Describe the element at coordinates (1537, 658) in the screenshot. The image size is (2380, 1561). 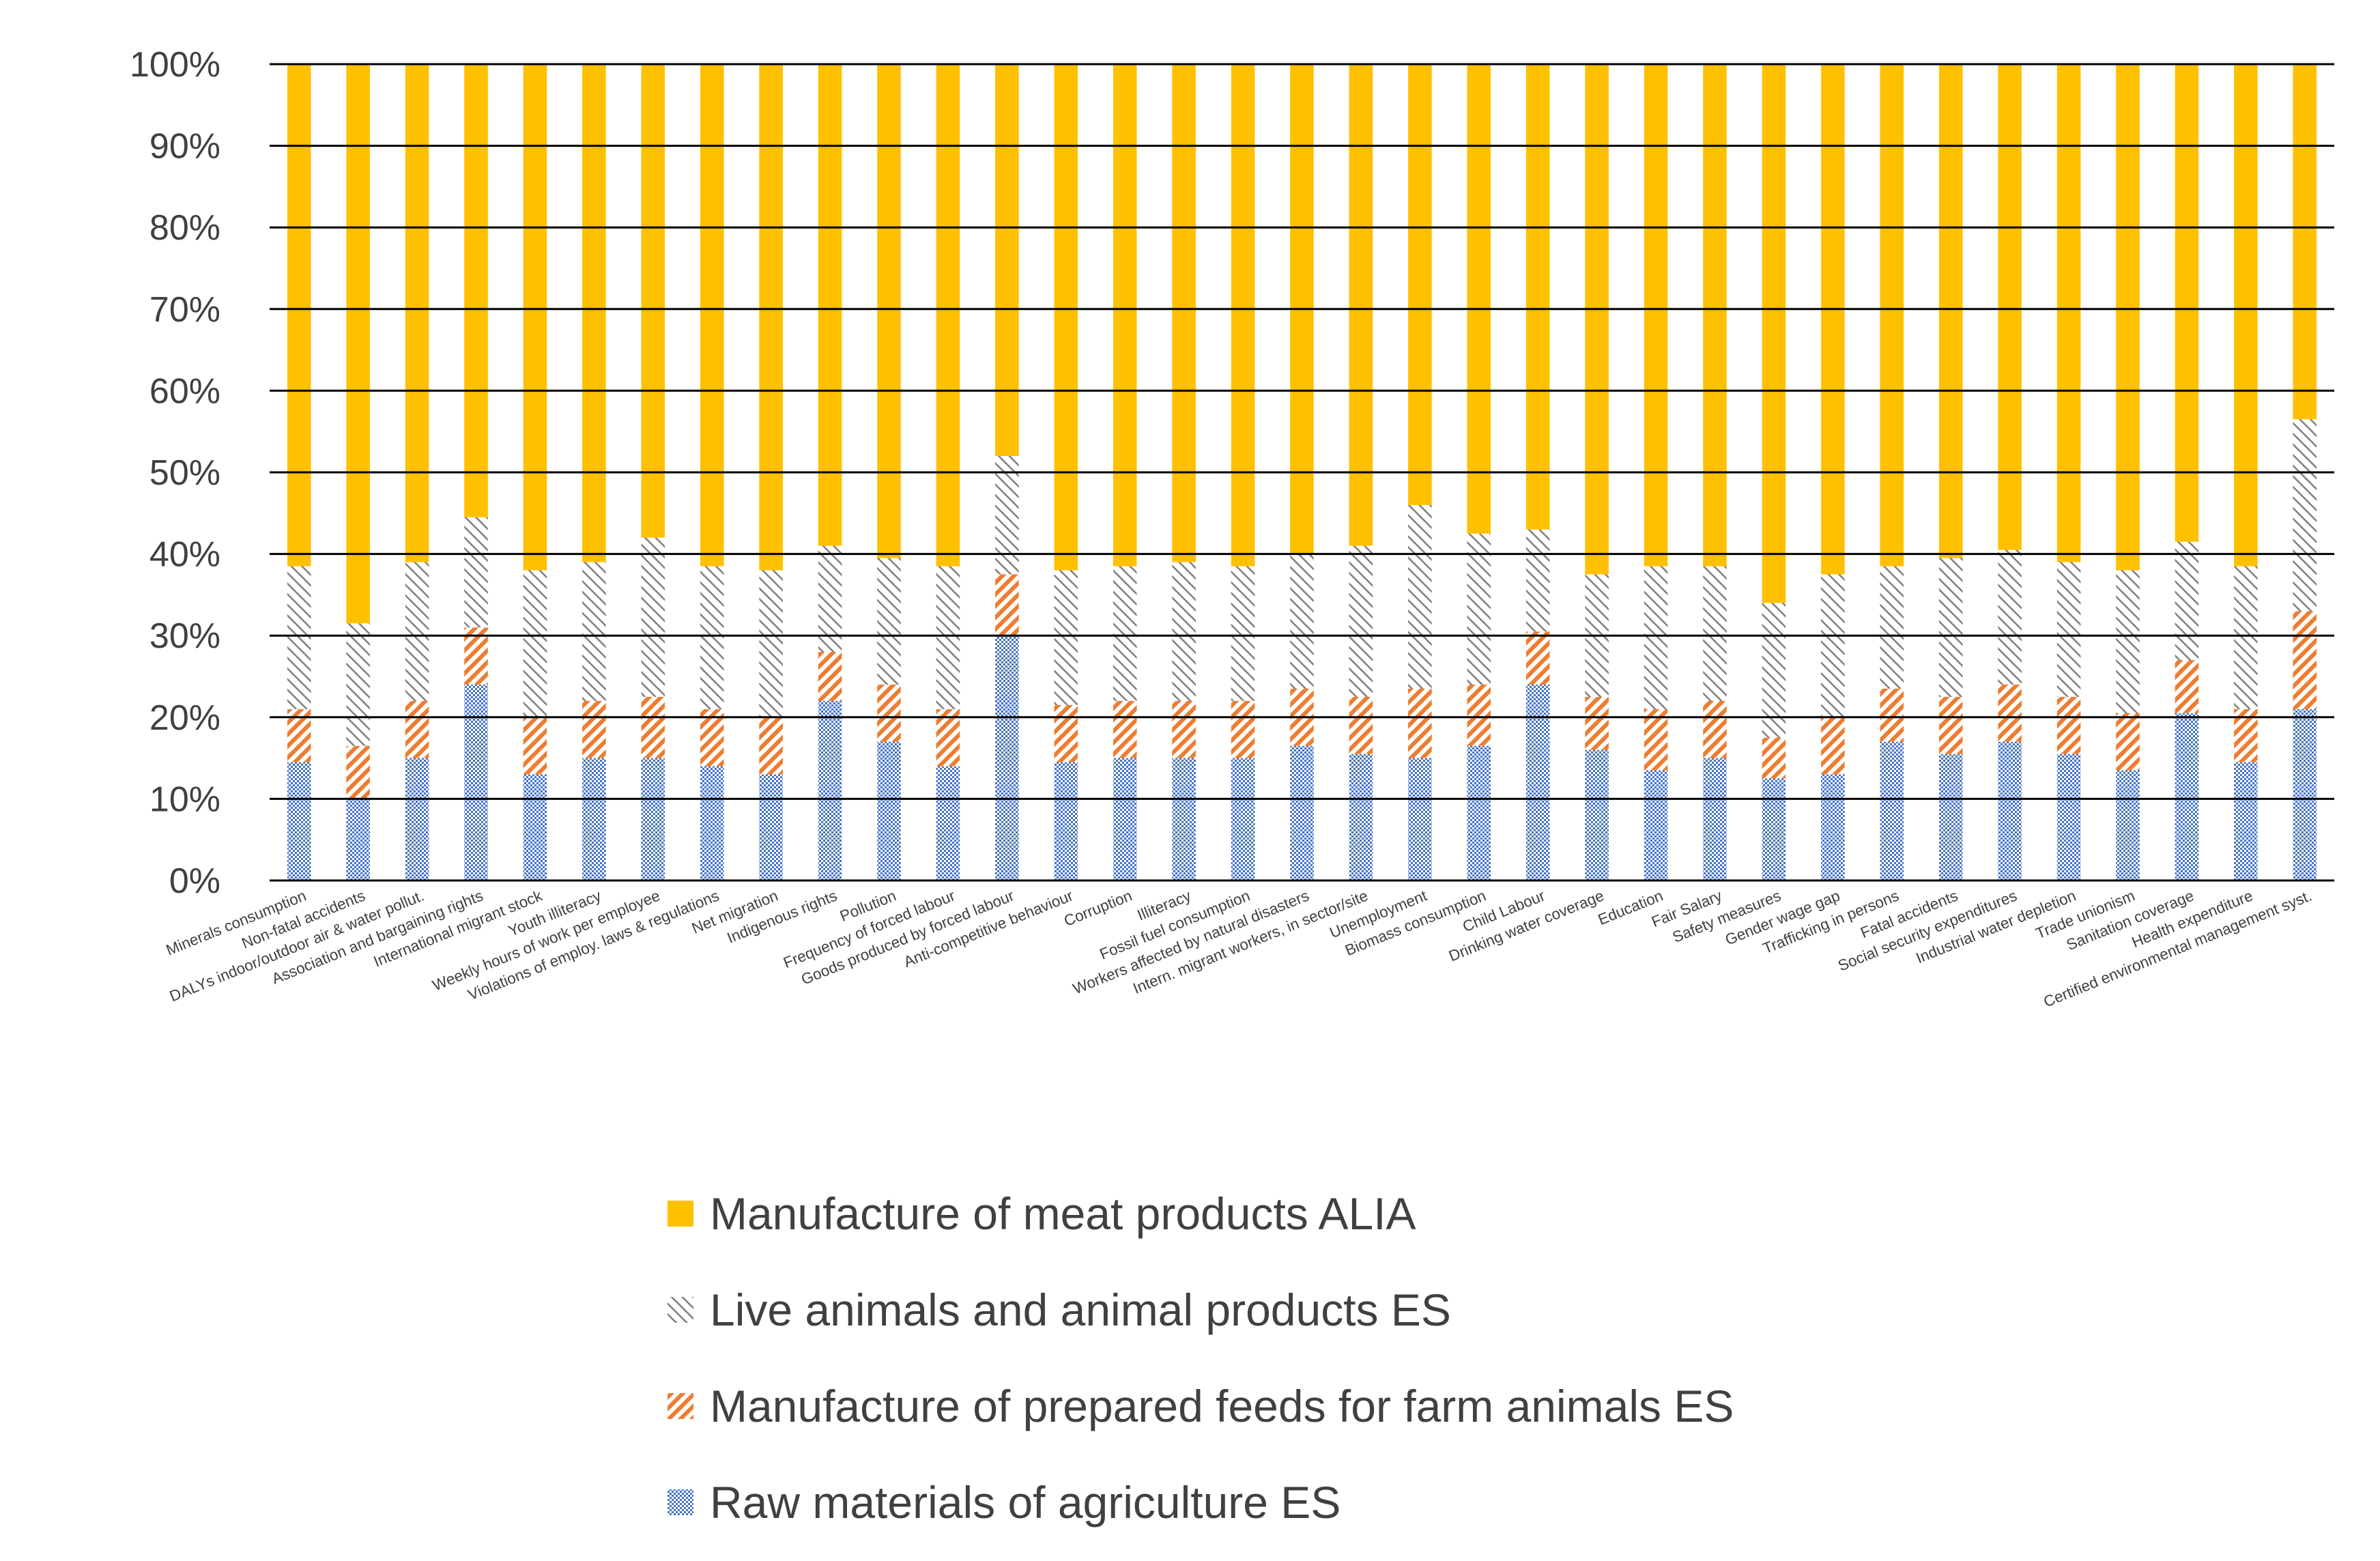
I see `bar-segment-s1-c21` at that location.